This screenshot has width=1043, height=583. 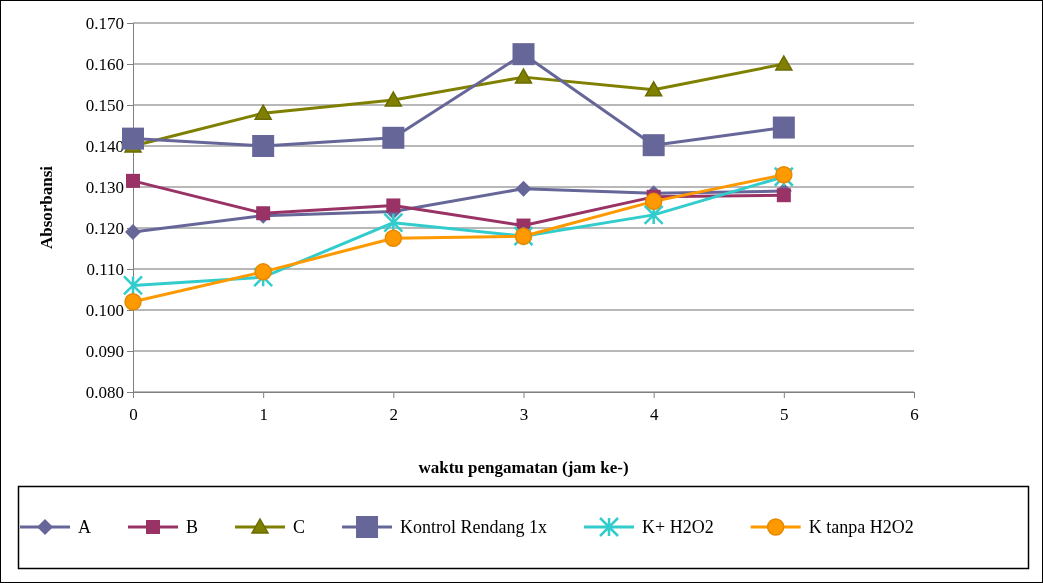 What do you see at coordinates (84, 527) in the screenshot?
I see `legend-label: A` at bounding box center [84, 527].